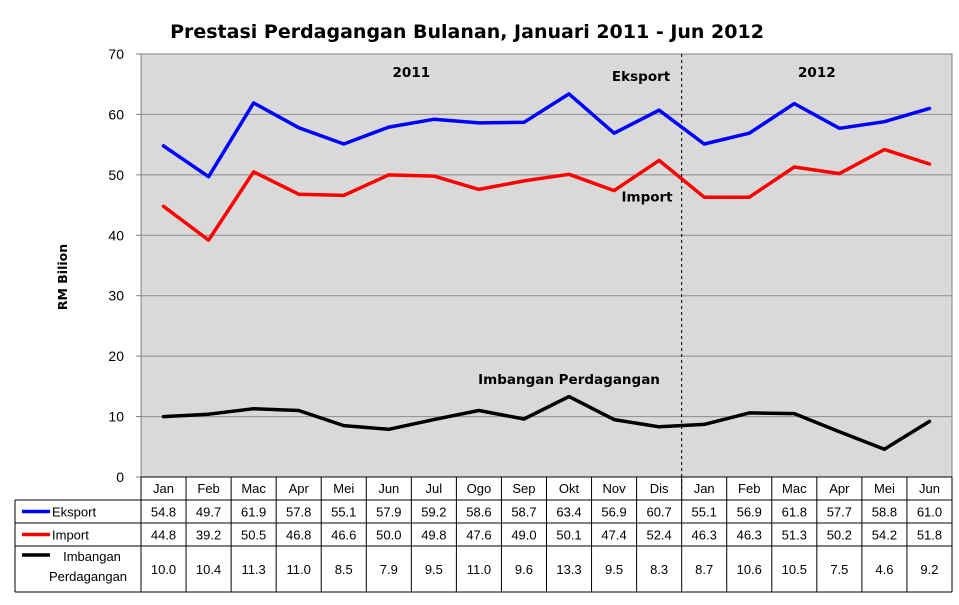  I want to click on year-label-2011: 2011, so click(412, 73).